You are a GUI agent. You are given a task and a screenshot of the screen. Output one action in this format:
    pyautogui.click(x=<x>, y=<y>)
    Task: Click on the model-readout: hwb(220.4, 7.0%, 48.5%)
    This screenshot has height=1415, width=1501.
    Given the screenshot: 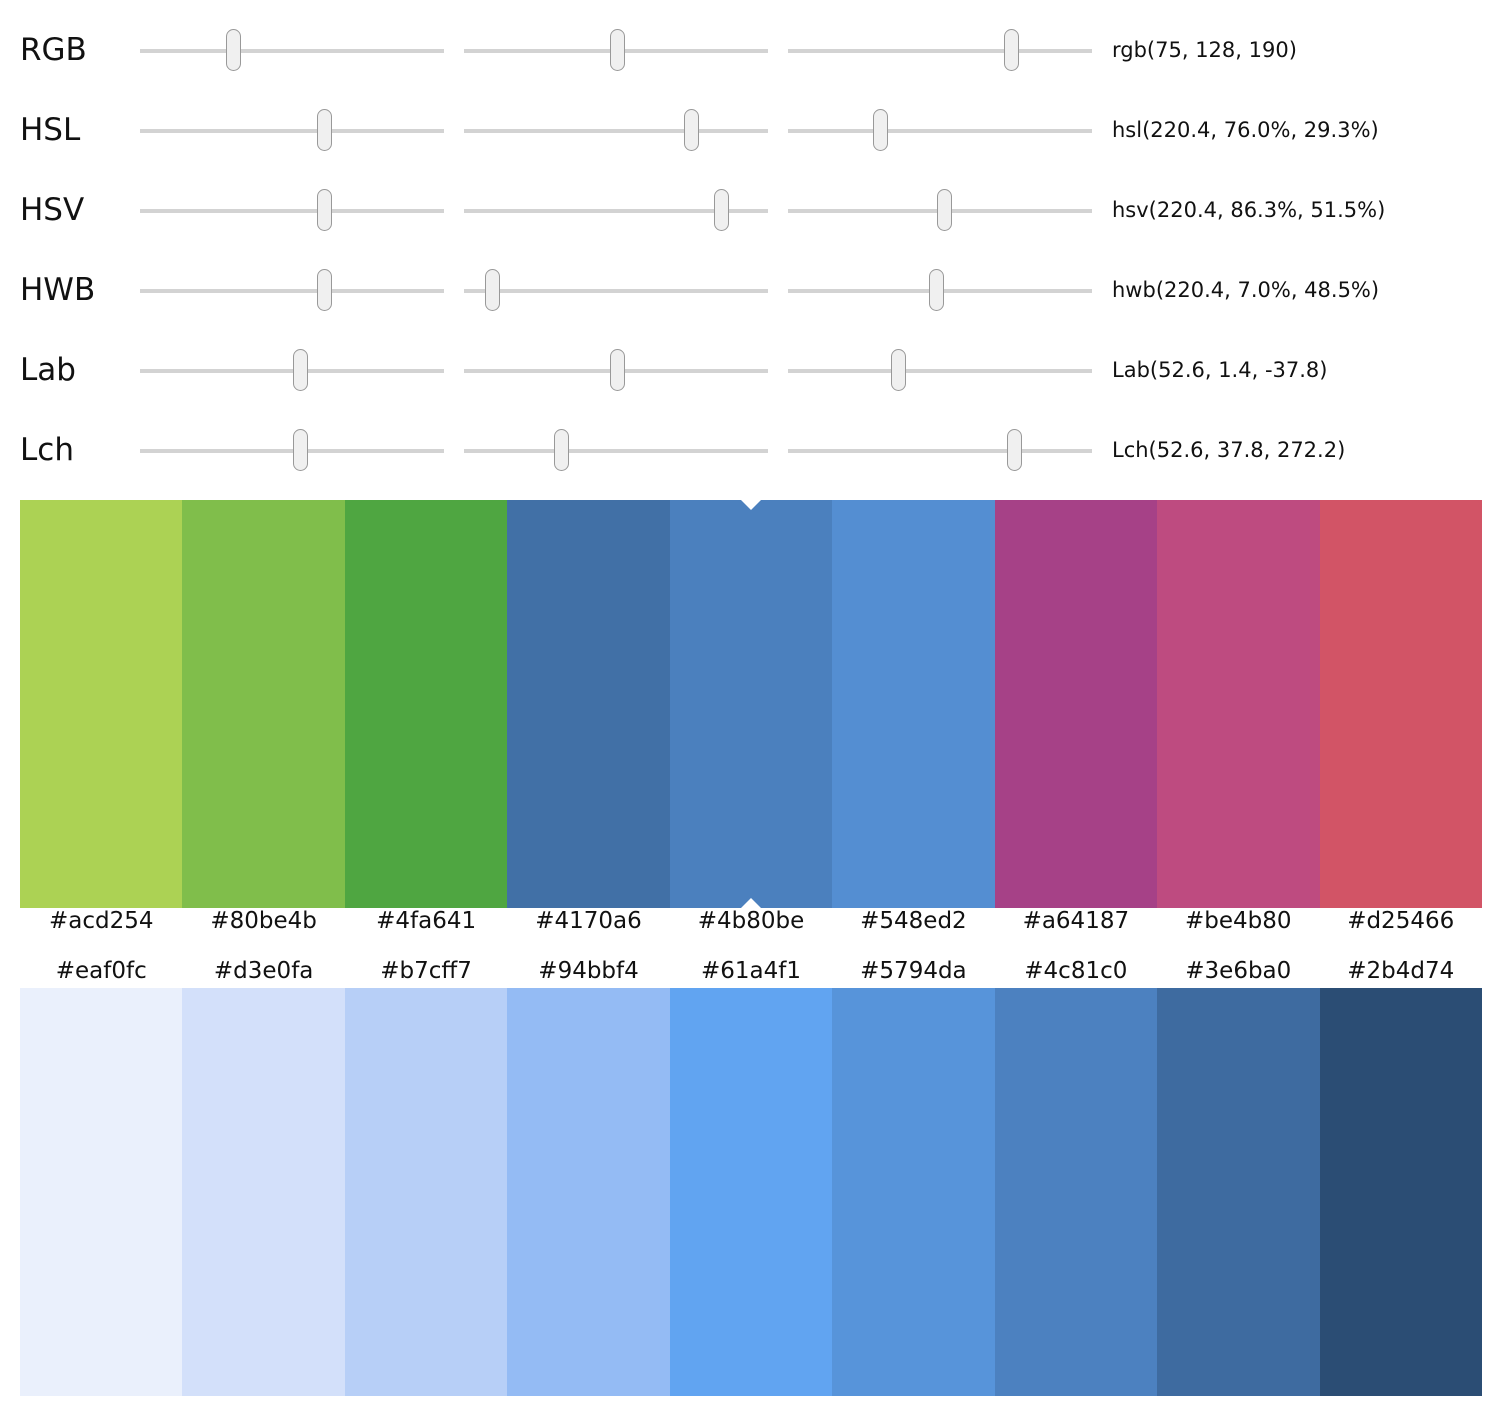 What is the action you would take?
    pyautogui.click(x=1246, y=290)
    